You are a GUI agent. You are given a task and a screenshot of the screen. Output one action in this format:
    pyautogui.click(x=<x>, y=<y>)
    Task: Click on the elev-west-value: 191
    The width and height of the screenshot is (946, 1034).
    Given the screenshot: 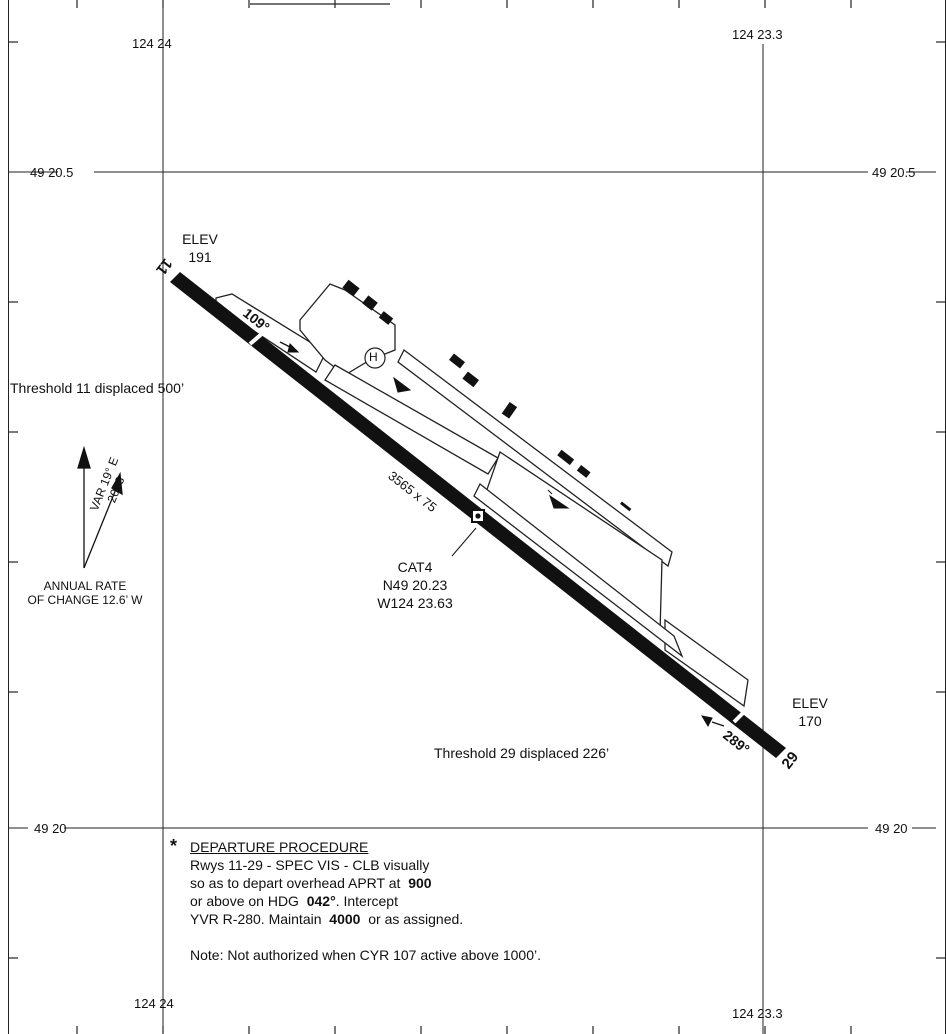 What is the action you would take?
    pyautogui.click(x=200, y=257)
    